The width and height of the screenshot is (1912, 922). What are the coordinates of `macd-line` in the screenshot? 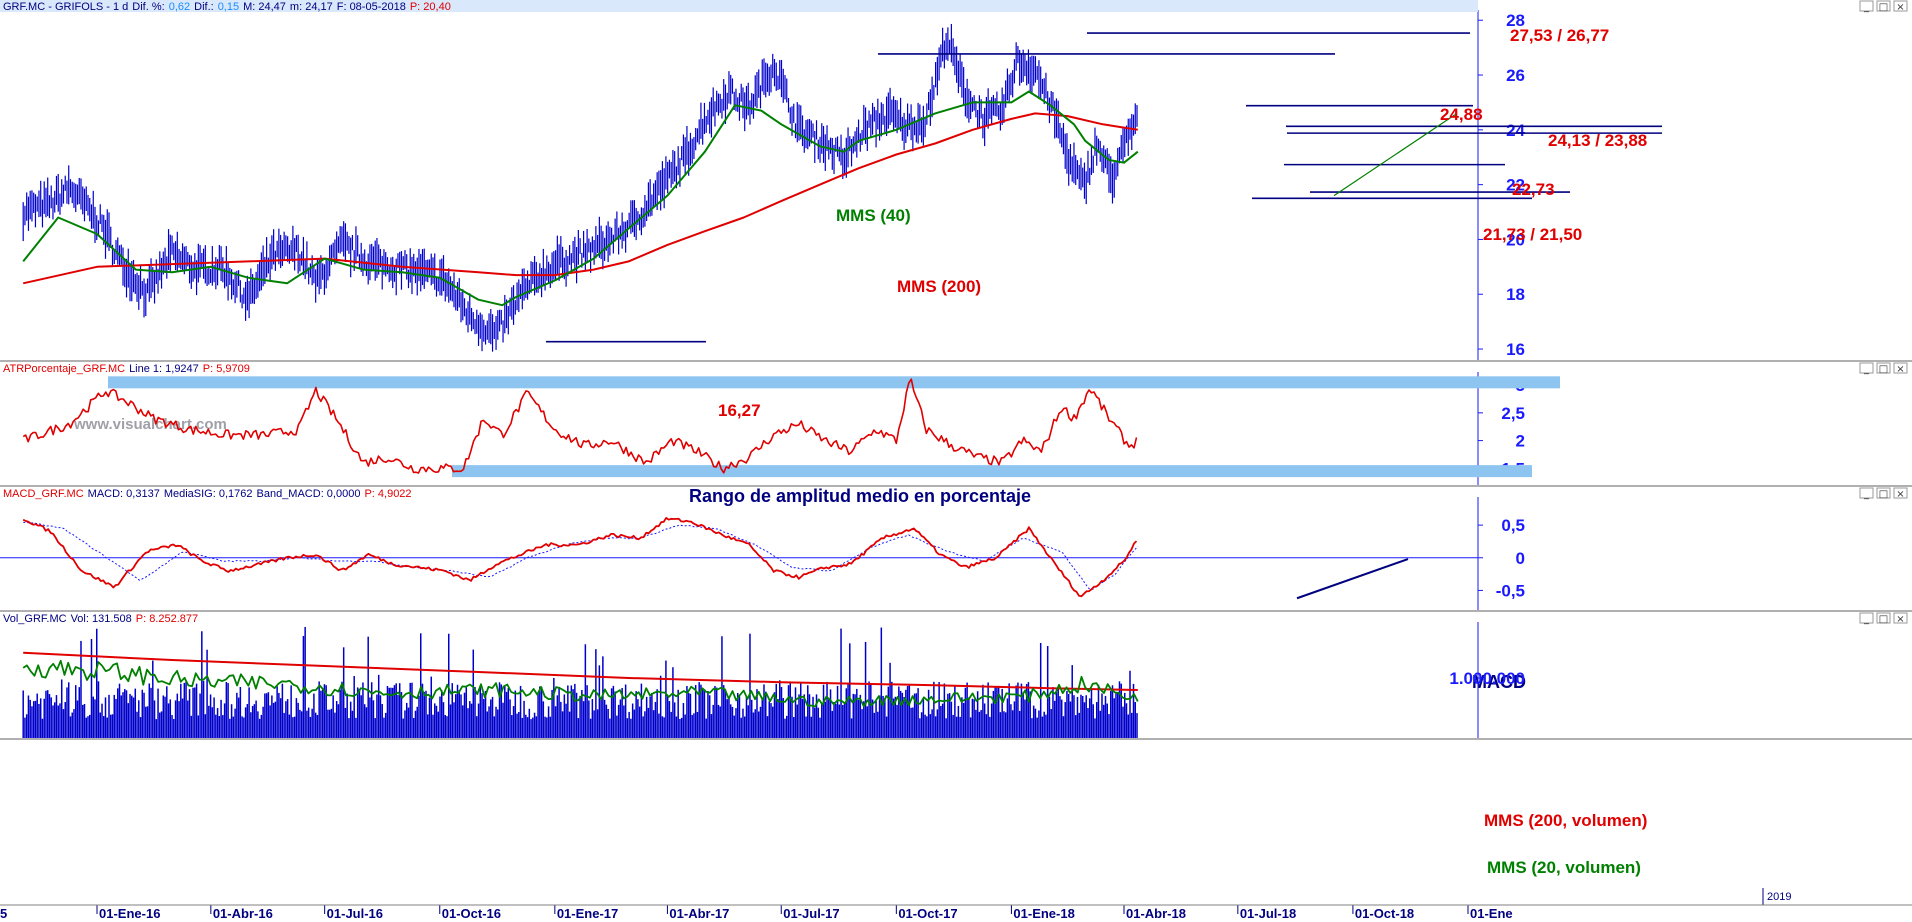 It's located at (580, 557).